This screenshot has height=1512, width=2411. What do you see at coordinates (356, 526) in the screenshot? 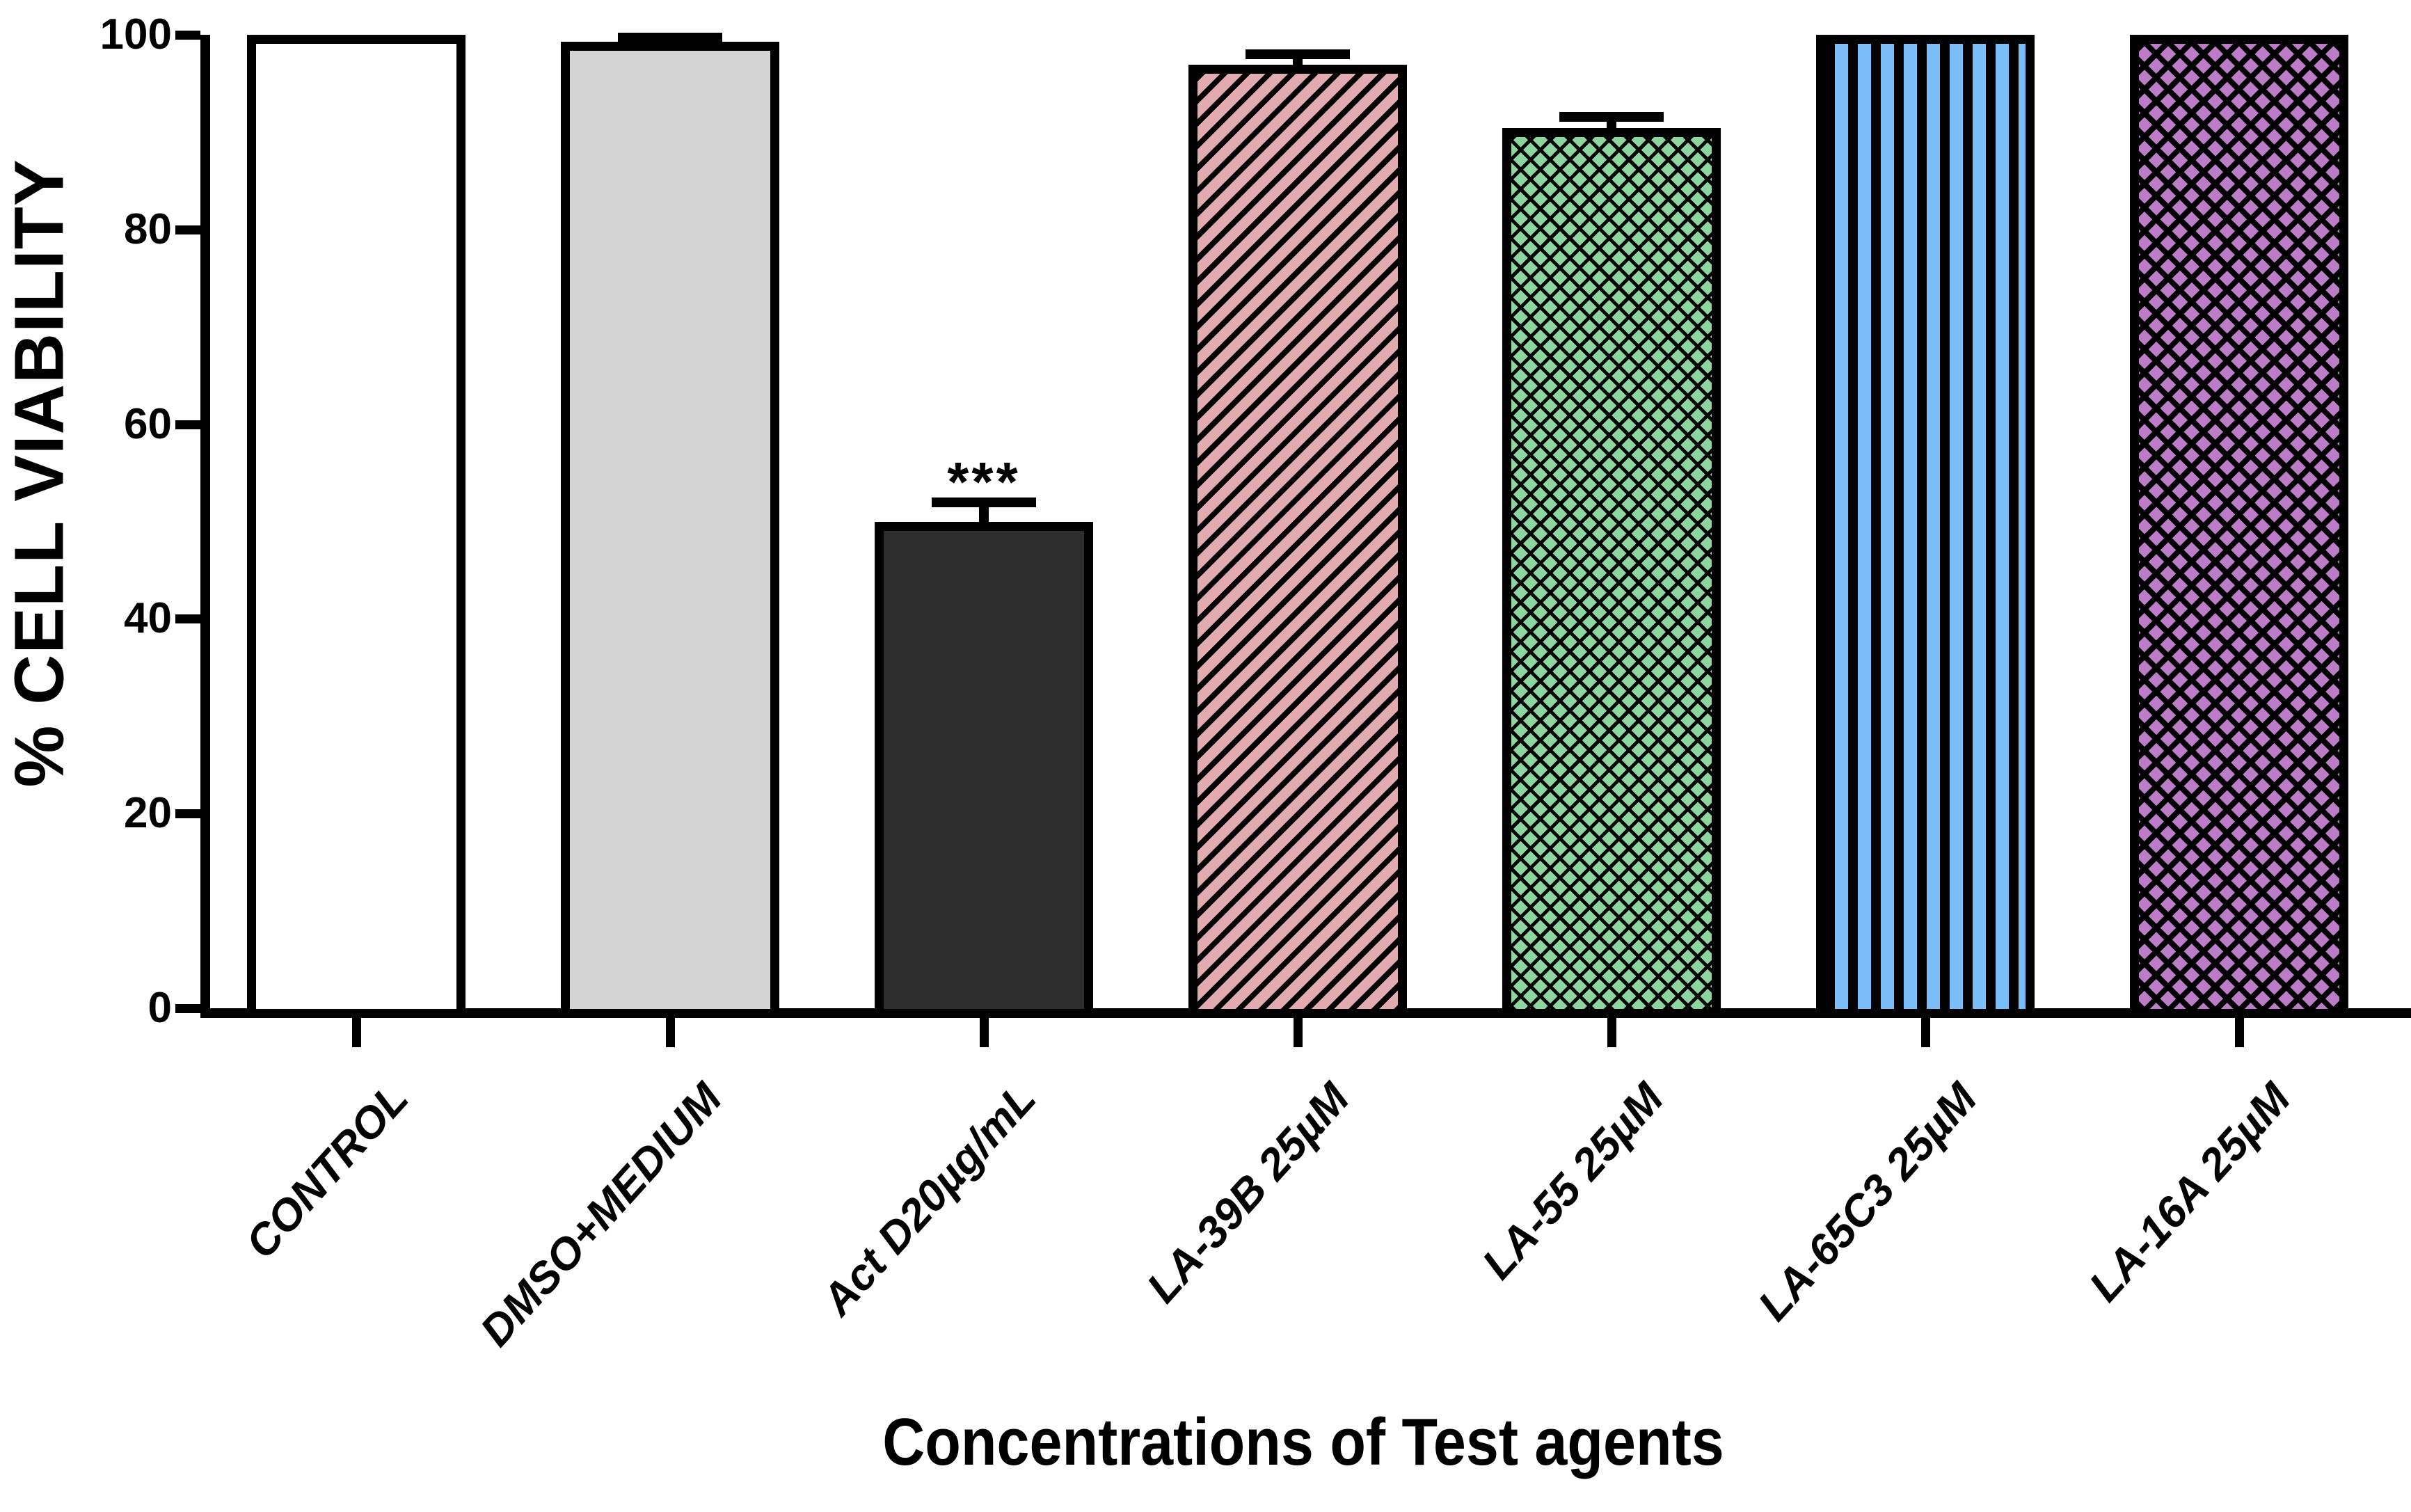
I see `bar-control` at bounding box center [356, 526].